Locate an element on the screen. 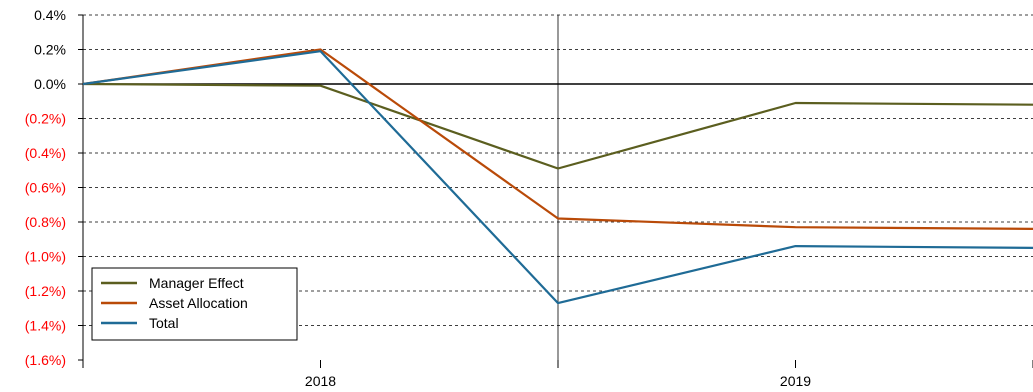  y-tick-label: (1.0%) is located at coordinates (45, 257).